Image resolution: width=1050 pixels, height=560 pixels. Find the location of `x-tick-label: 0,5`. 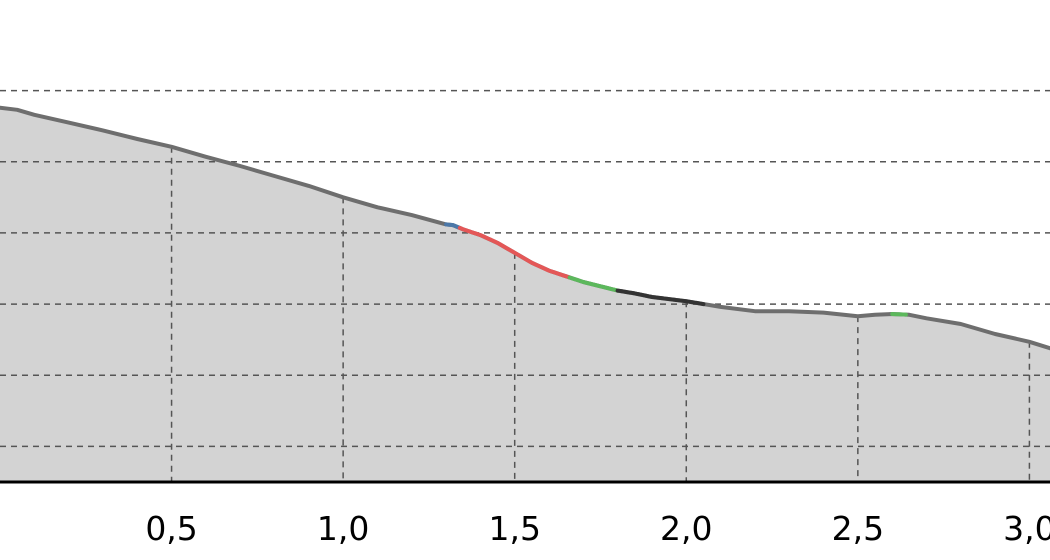

x-tick-label: 0,5 is located at coordinates (171, 528).